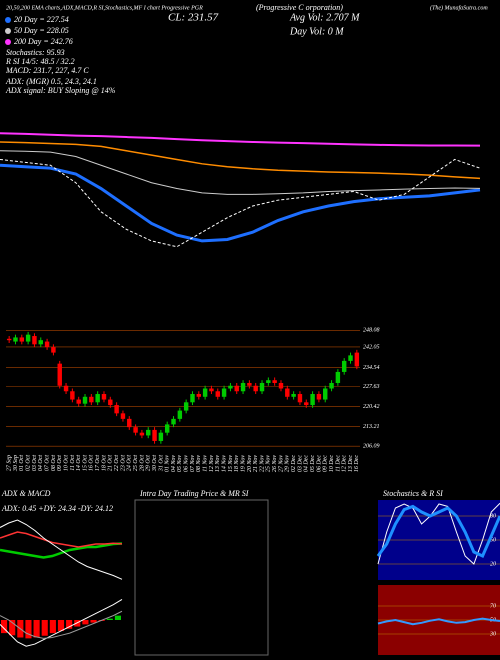  Describe the element at coordinates (231, 464) in the screenshot. I see `x-tick-label: 15 Nov` at that location.